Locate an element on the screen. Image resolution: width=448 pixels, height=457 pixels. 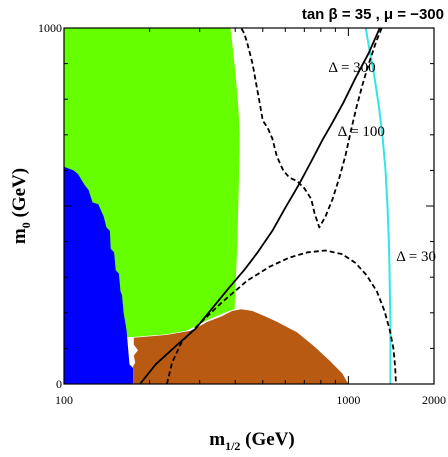
chart-title: tan β = 35 , μ = −300 is located at coordinates (373, 14).